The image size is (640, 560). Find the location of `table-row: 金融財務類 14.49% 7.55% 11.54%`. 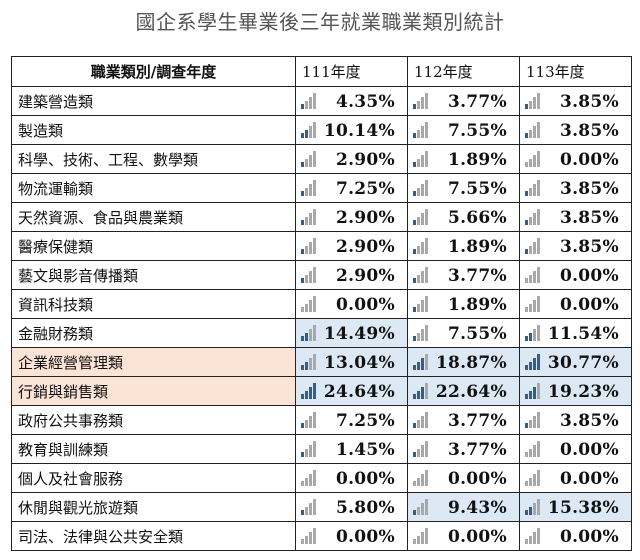

table-row: 金融財務類 14.49% 7.55% 11.54% is located at coordinates (321, 333).